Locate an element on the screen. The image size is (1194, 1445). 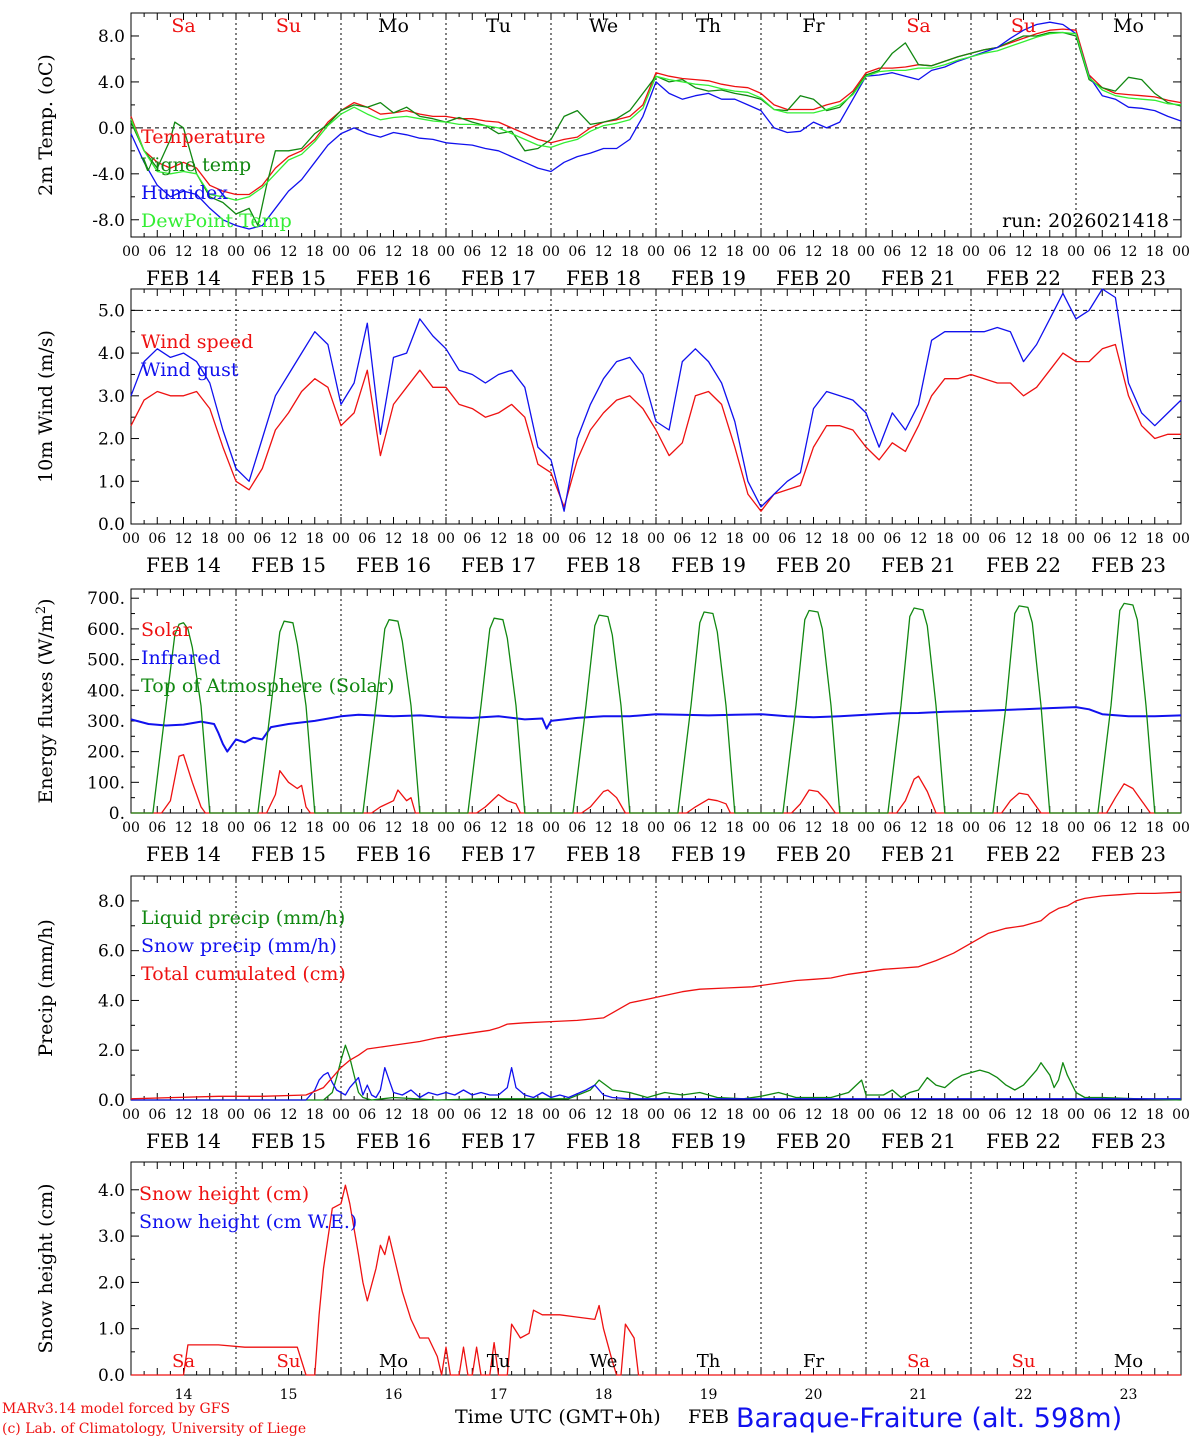
date-number: 14 is located at coordinates (184, 1395).